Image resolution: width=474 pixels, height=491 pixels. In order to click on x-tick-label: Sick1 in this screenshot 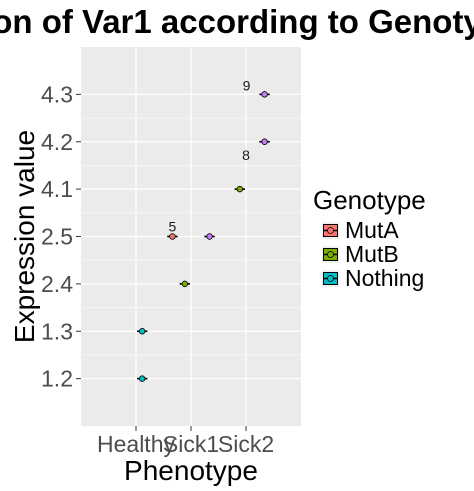, I will do `click(191, 444)`.